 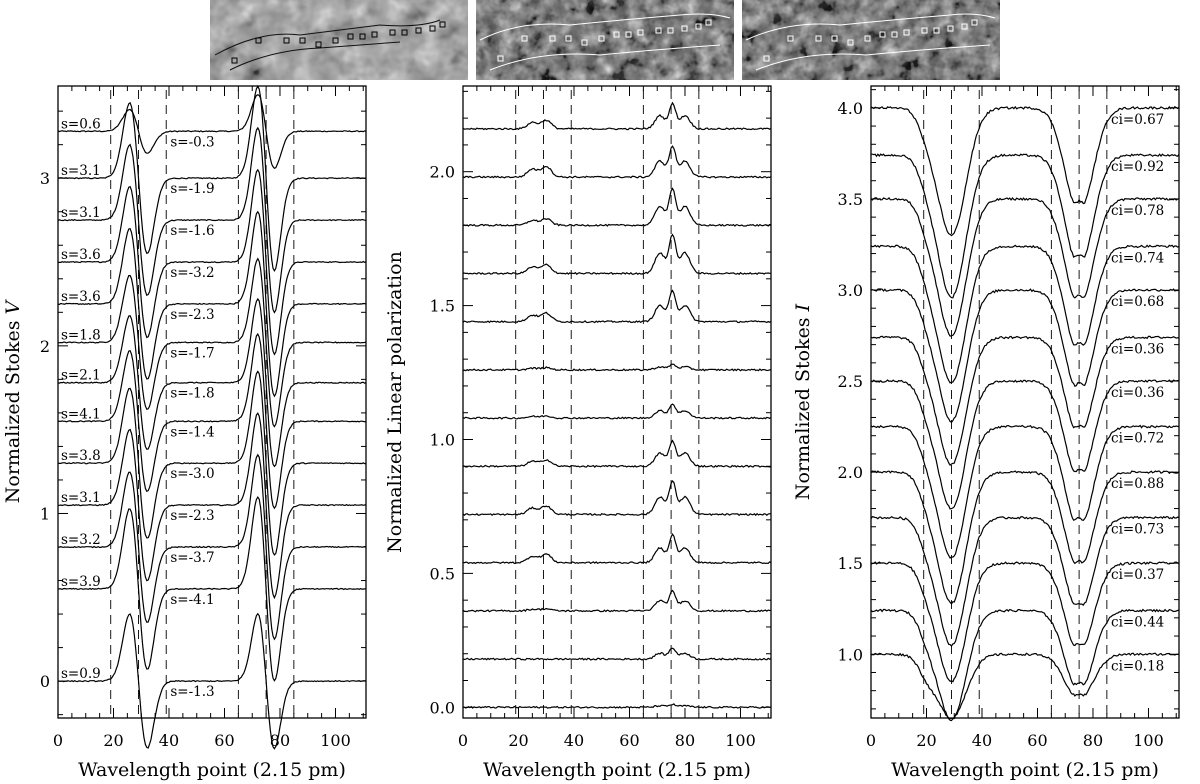 What do you see at coordinates (81, 124) in the screenshot?
I see `series-left-label: s=0.6` at bounding box center [81, 124].